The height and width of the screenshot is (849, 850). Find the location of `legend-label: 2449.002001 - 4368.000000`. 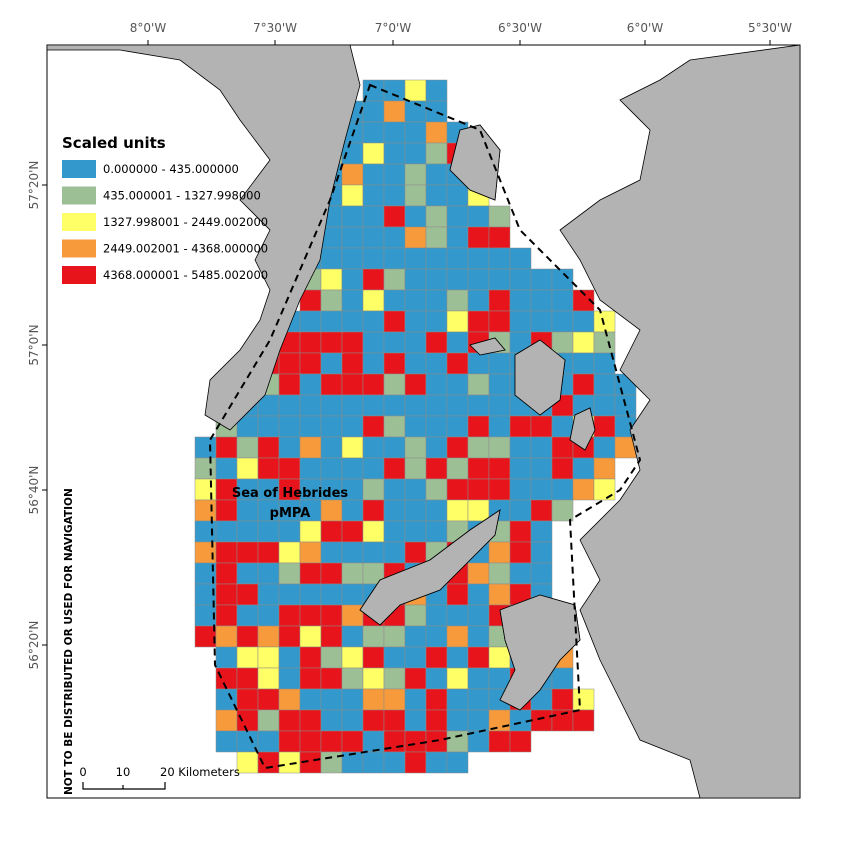

legend-label: 2449.002001 - 4368.000000 is located at coordinates (185, 249).